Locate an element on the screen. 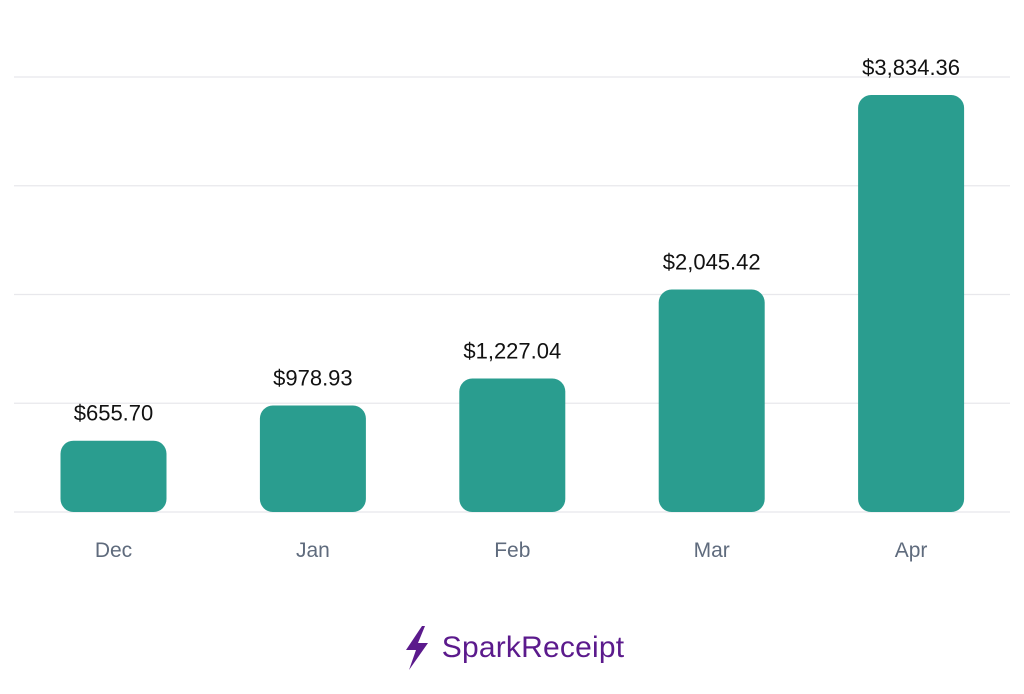 The height and width of the screenshot is (694, 1024). brand-footer: SparkReceipt is located at coordinates (512, 648).